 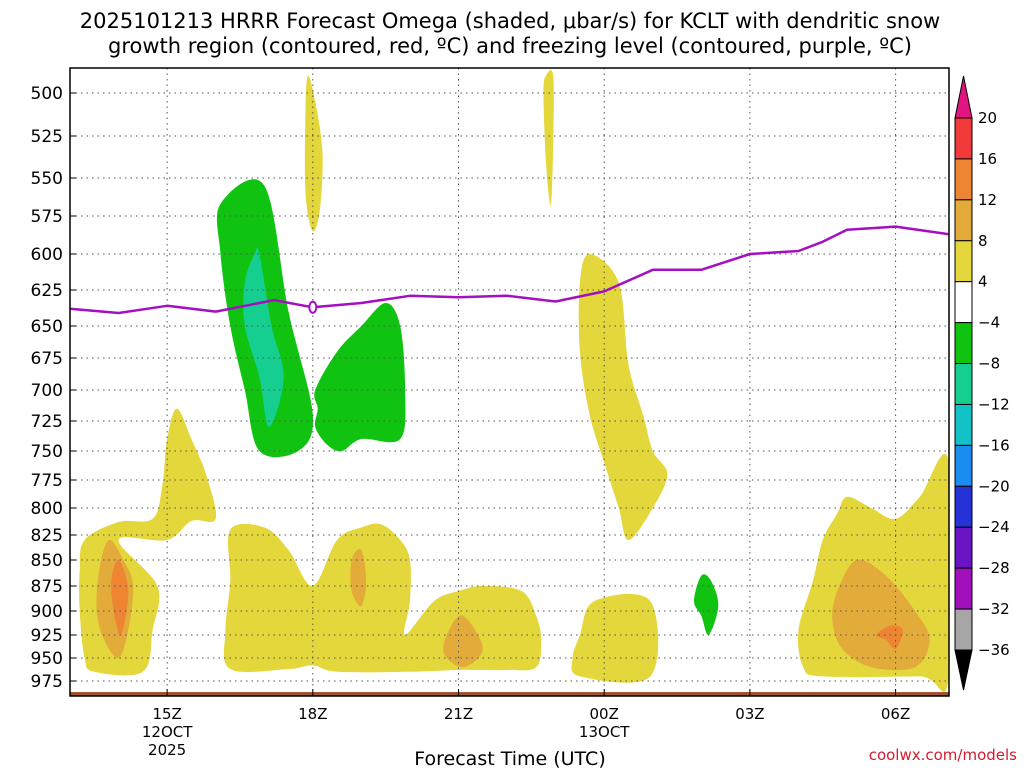 I want to click on colorbar-label: −12, so click(x=994, y=404).